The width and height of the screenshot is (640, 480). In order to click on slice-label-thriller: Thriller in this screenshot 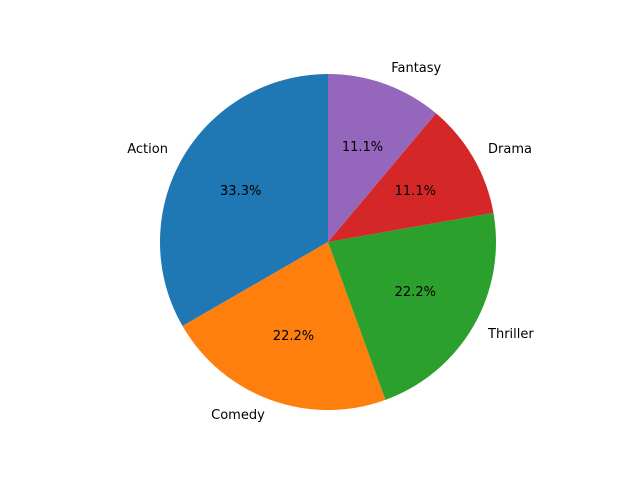, I will do `click(510, 334)`.